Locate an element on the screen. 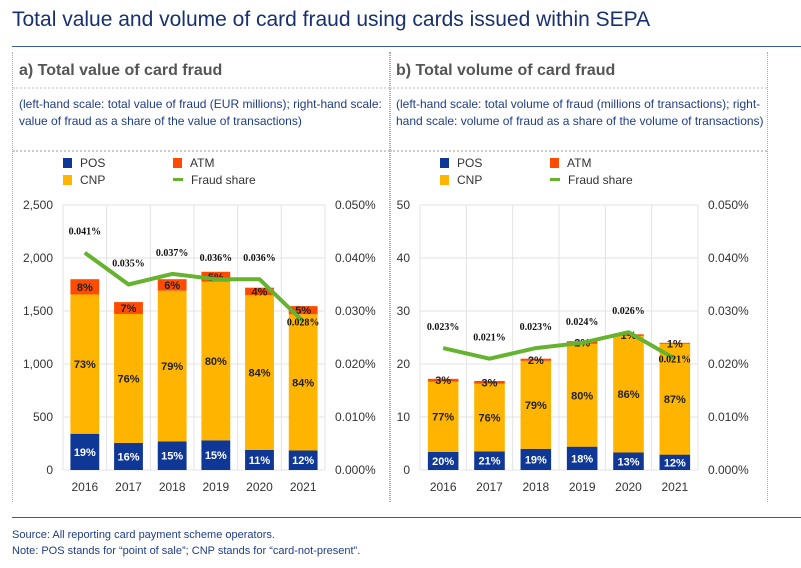  legend-item: ATM is located at coordinates (570, 163).